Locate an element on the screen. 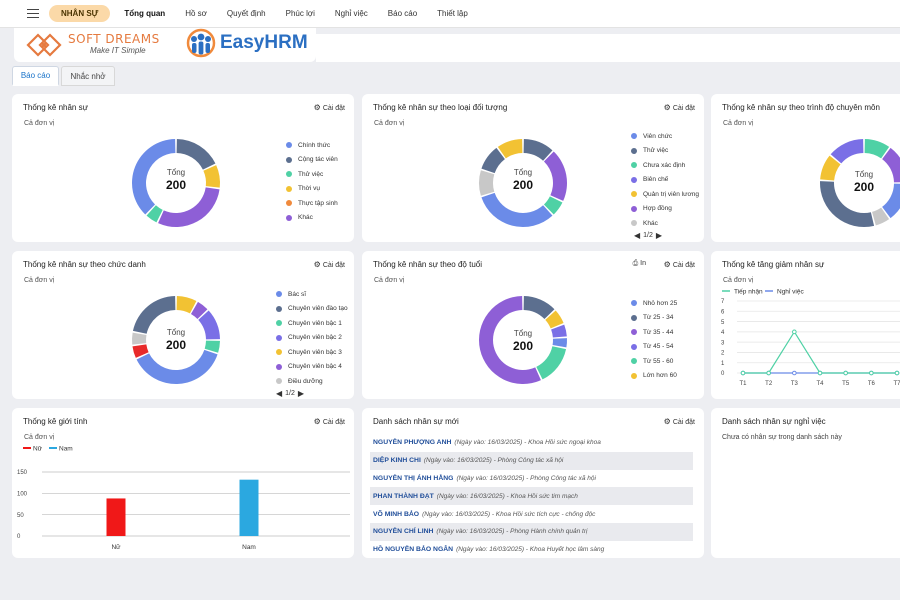 The image size is (900, 600). legend-item: Từ 45 - 54 is located at coordinates (654, 347).